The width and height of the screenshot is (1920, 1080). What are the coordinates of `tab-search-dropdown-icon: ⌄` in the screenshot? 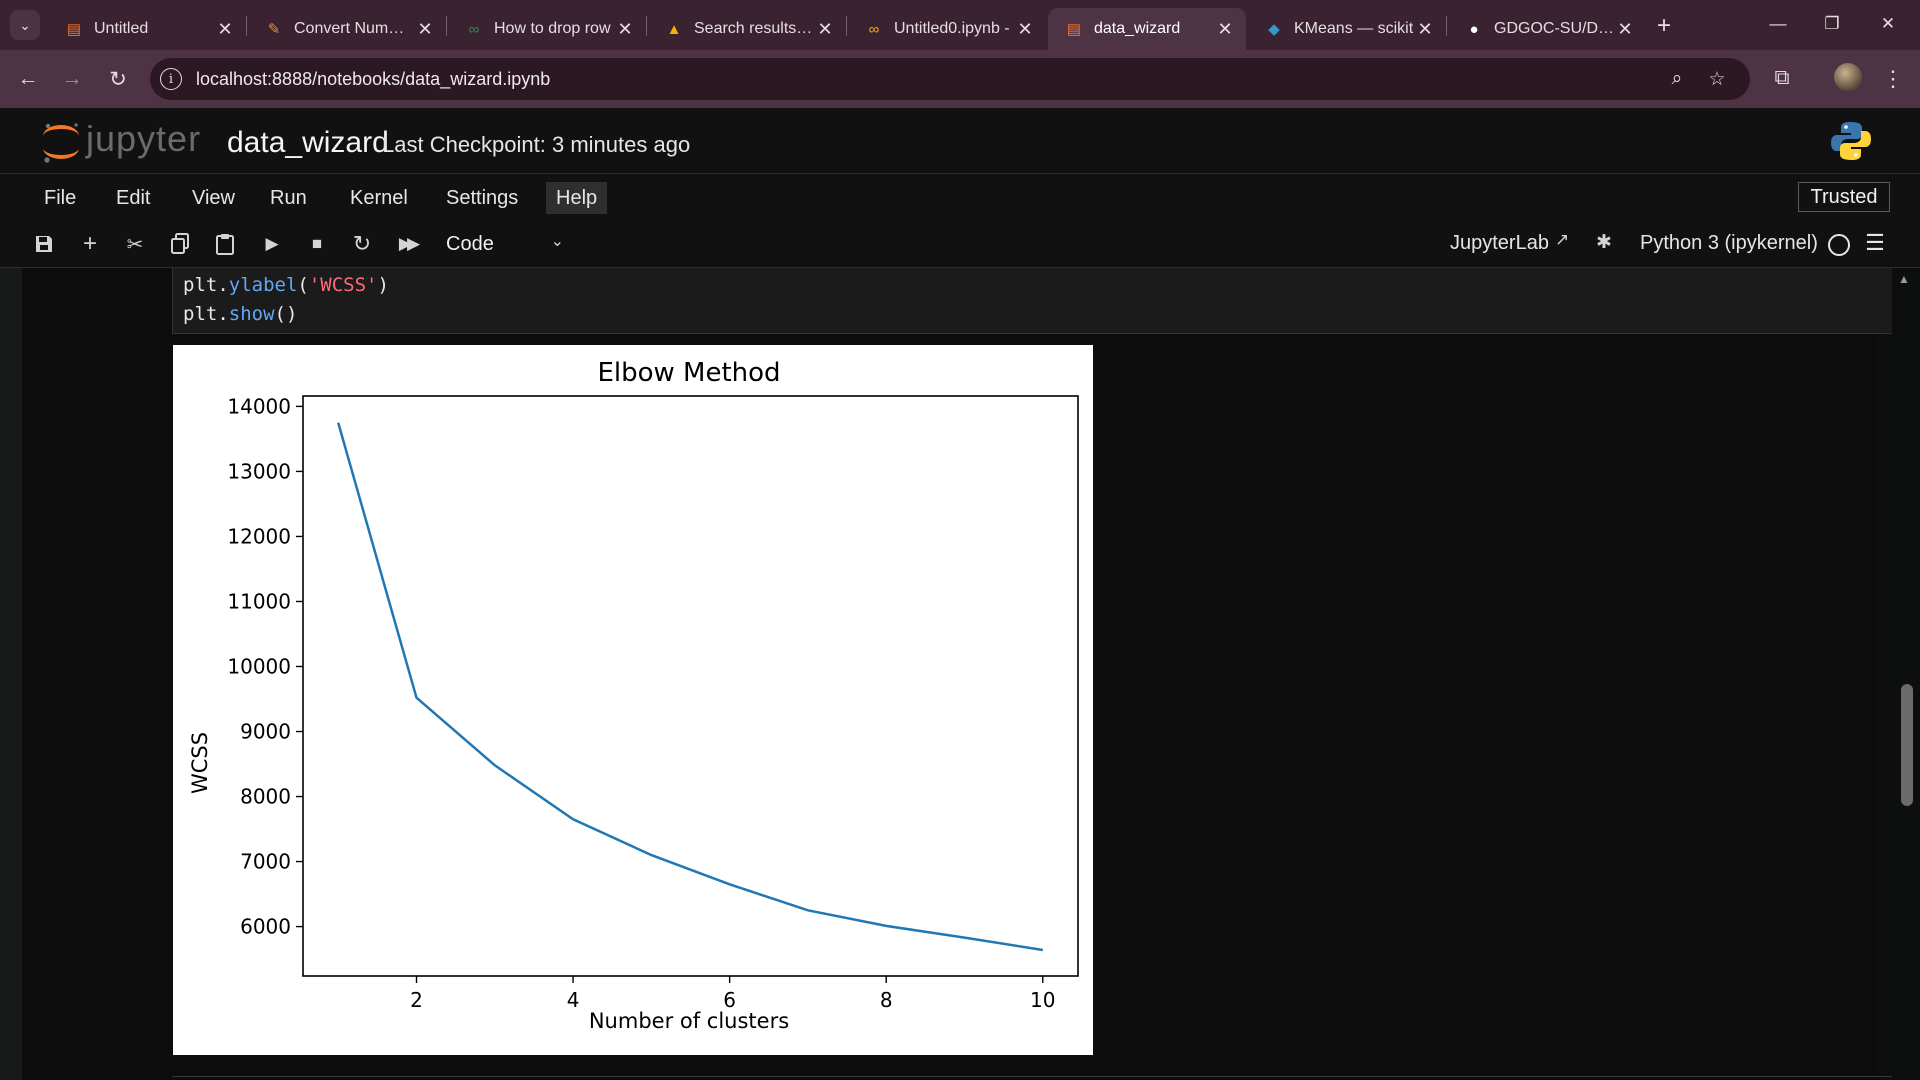 It's located at (25, 25).